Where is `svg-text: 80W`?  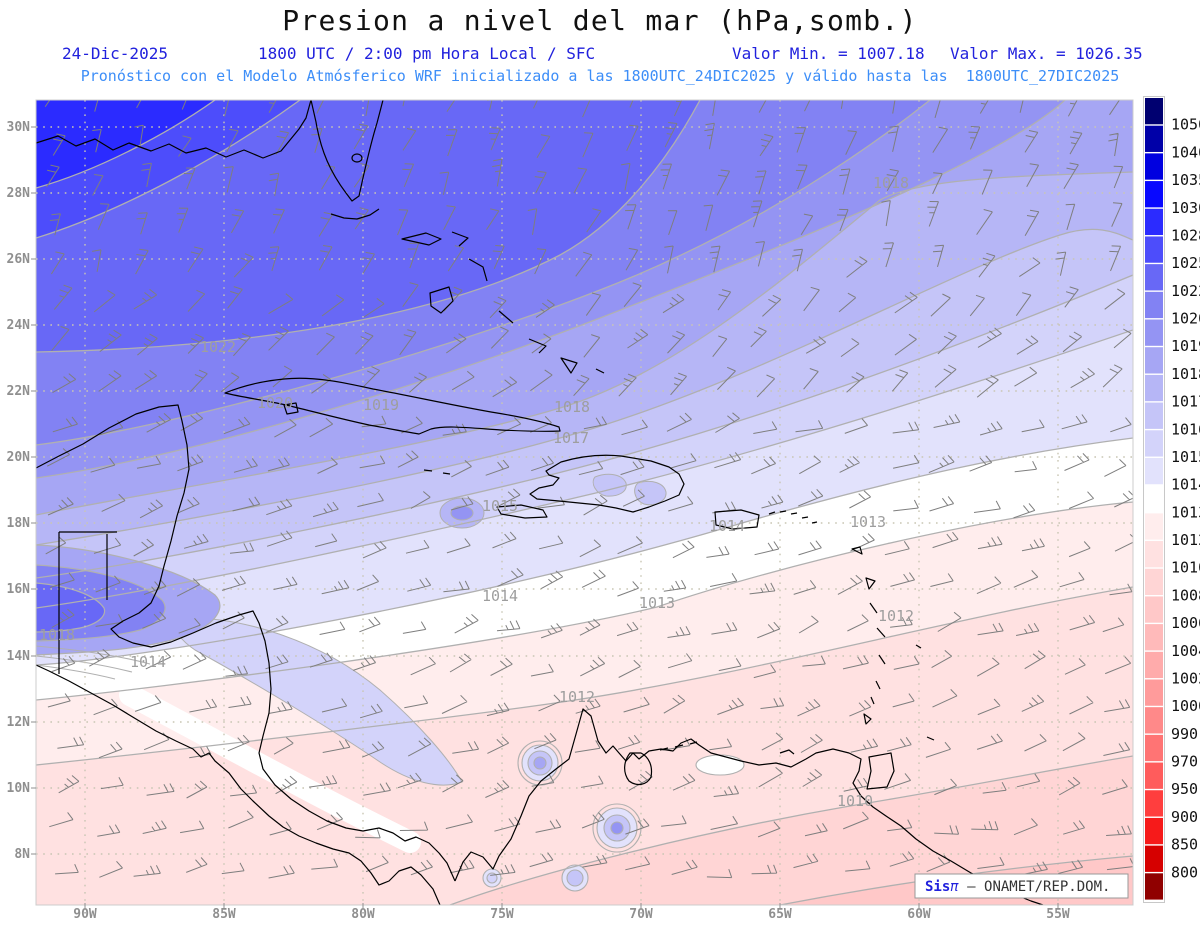
svg-text: 80W is located at coordinates (363, 914).